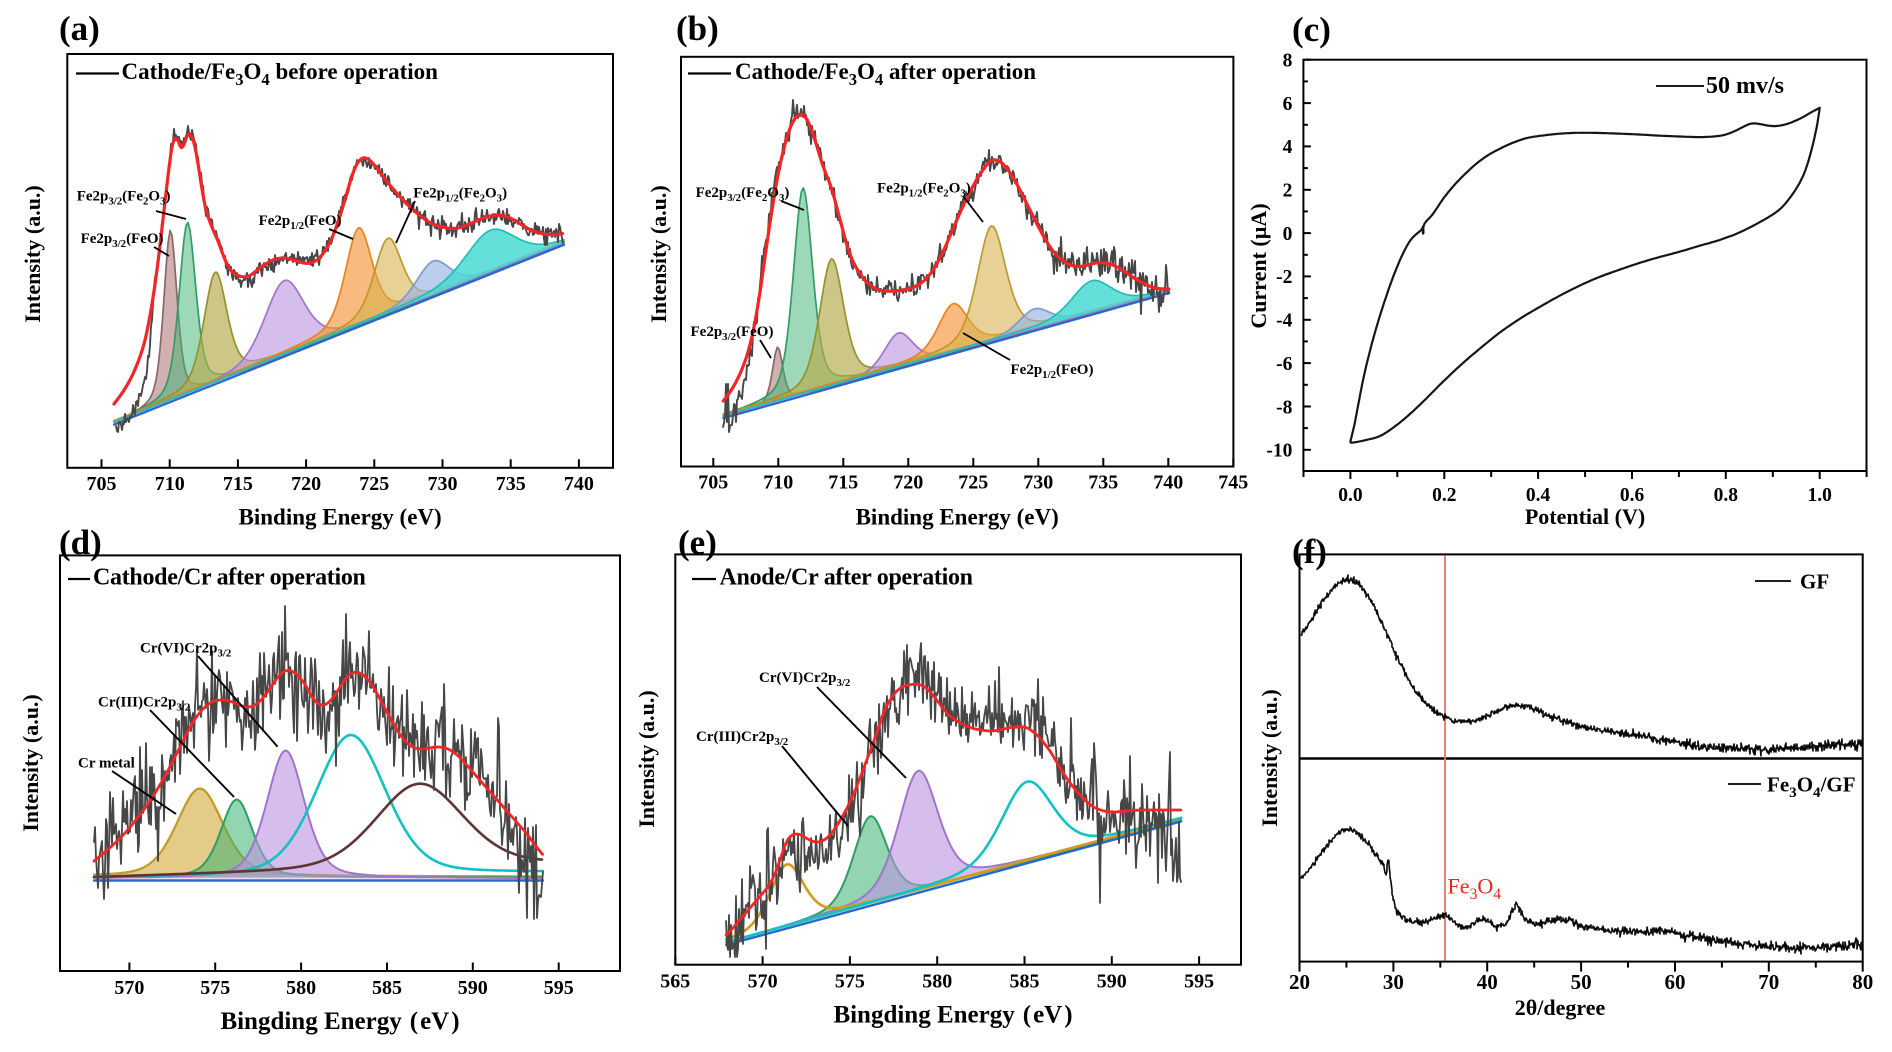 This screenshot has height=1052, width=1892. I want to click on svg-text: 50, so click(1581, 982).